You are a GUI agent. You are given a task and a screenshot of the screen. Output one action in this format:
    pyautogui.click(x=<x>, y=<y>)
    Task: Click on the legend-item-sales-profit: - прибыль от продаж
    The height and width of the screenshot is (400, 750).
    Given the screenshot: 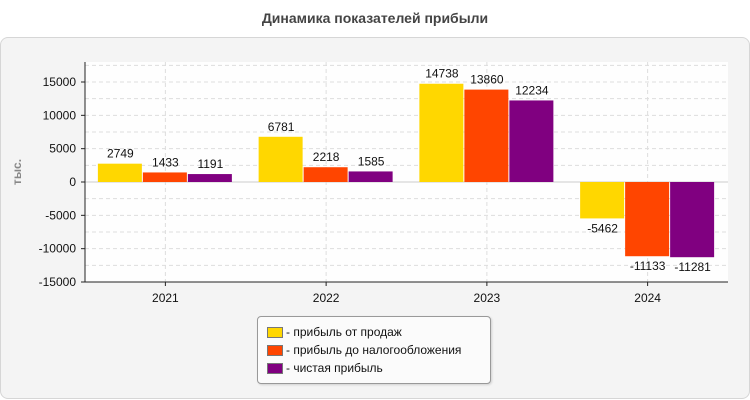 What is the action you would take?
    pyautogui.click(x=334, y=332)
    